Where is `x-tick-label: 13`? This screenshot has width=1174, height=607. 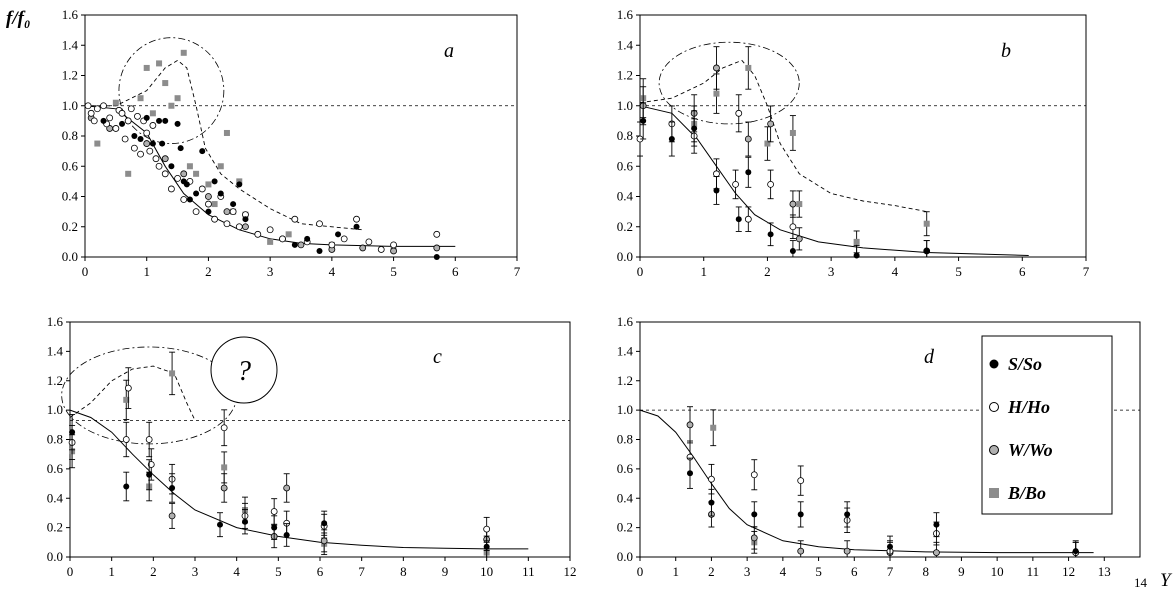 x-tick-label: 13 is located at coordinates (1104, 571).